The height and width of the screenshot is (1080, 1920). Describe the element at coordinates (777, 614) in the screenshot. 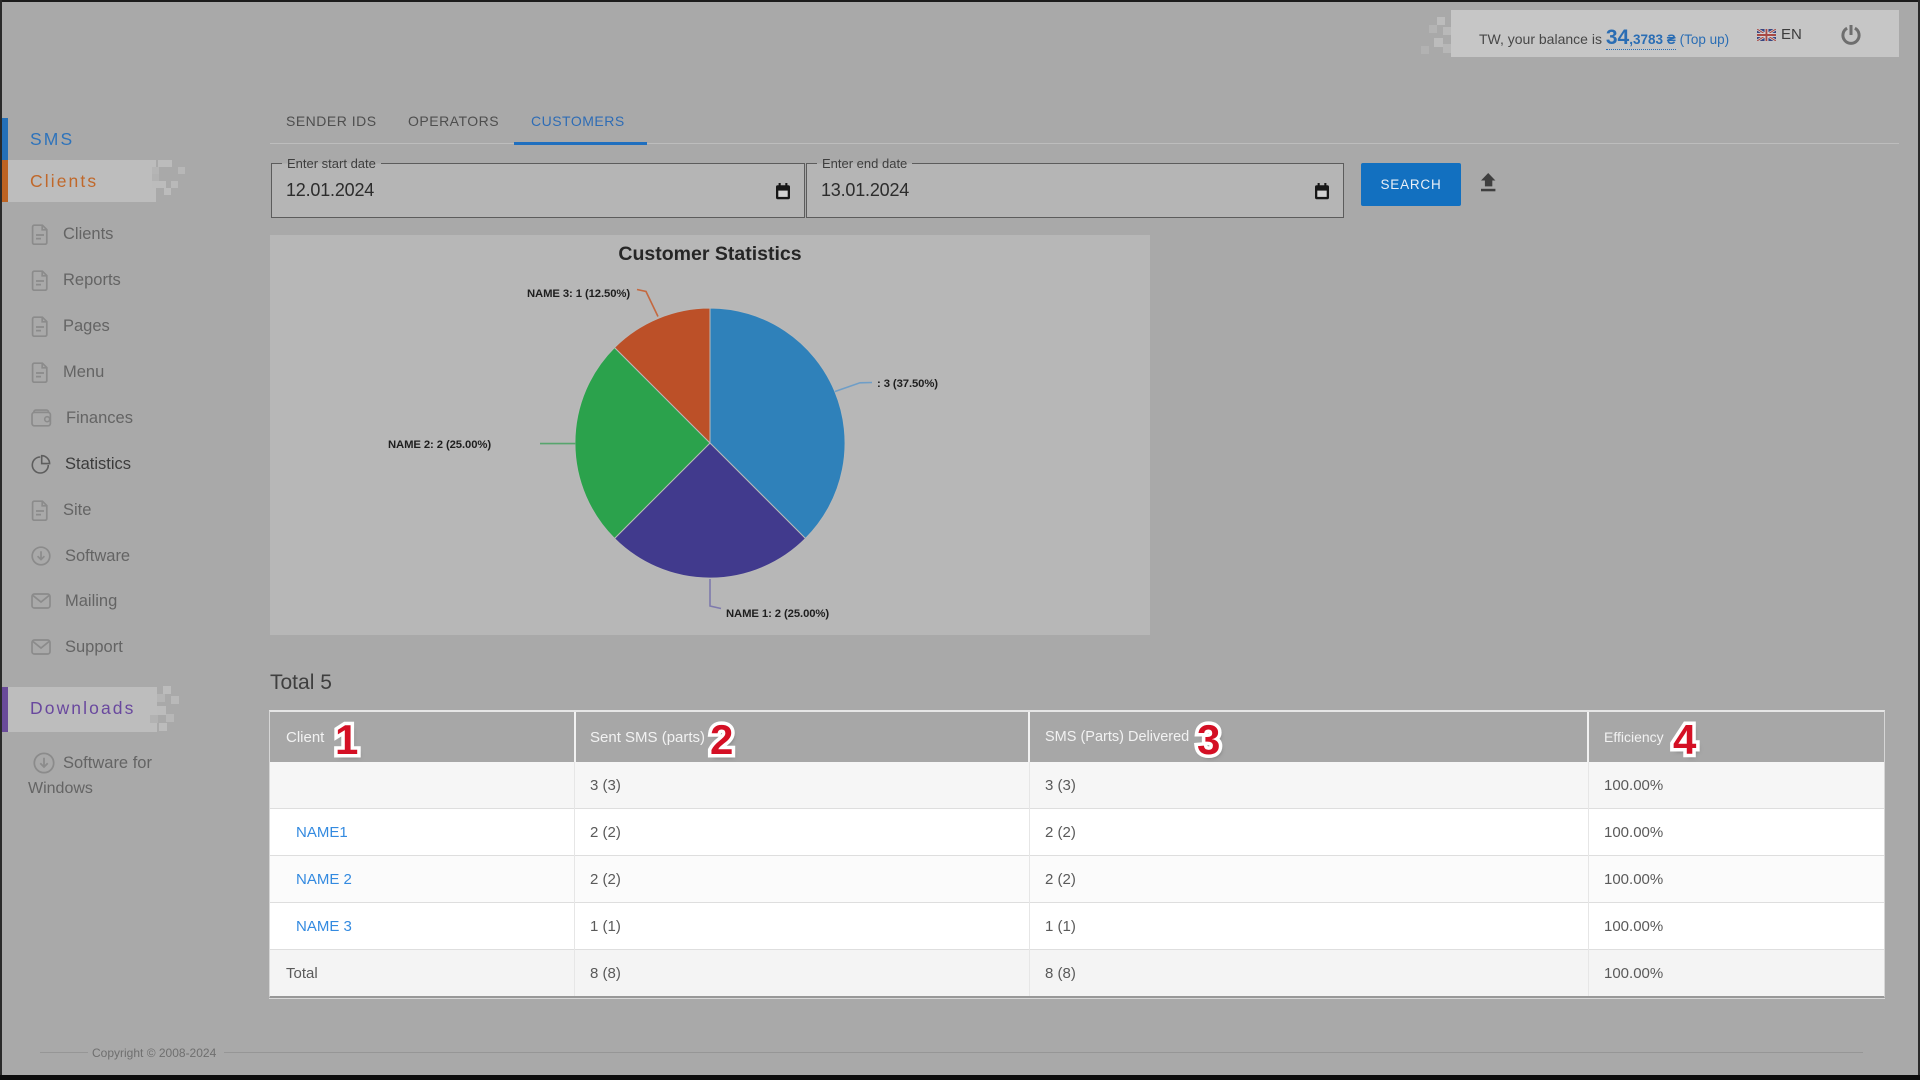

I see `svg-text: NAME 1: 2 (25.00%)` at that location.